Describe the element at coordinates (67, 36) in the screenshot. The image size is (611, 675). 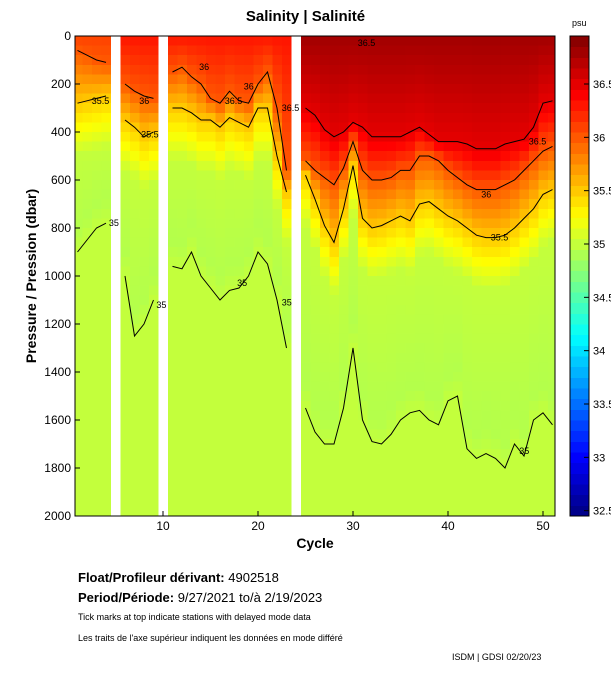
I see `y-tick-label: 0` at that location.